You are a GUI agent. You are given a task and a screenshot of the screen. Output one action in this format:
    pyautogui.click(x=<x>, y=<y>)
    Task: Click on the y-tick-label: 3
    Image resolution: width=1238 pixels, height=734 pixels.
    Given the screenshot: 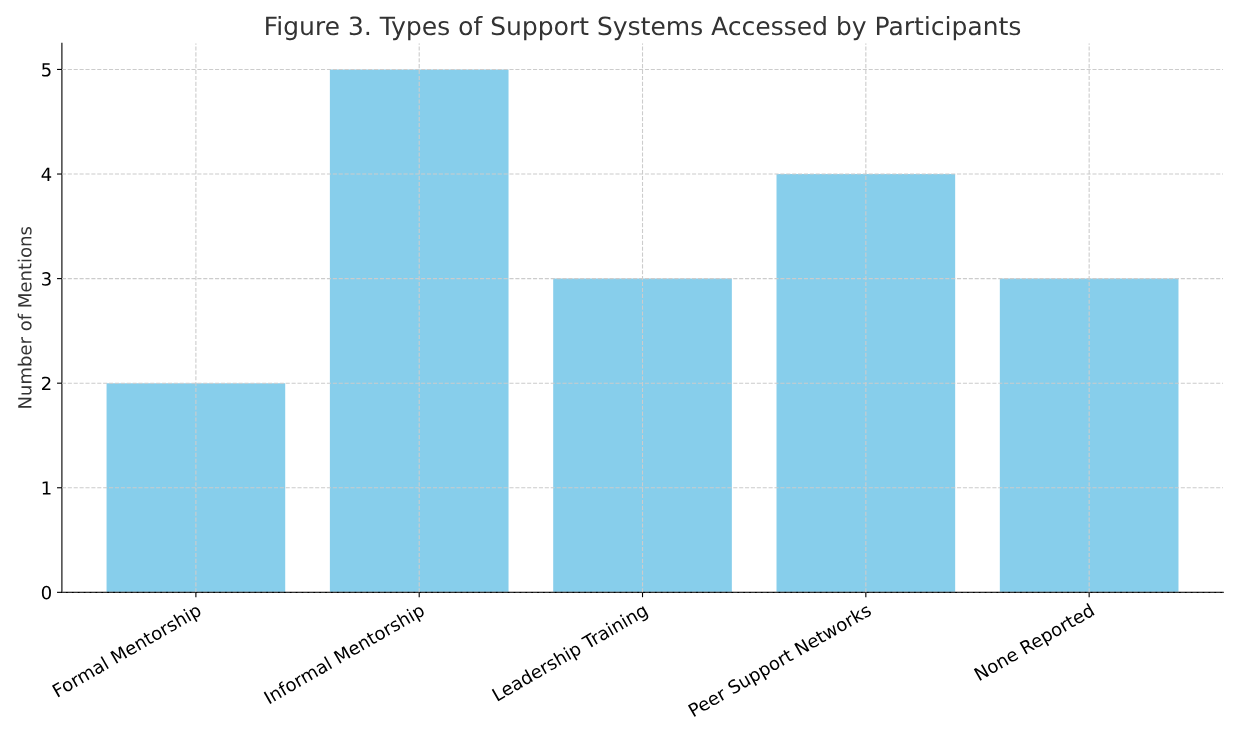 What is the action you would take?
    pyautogui.click(x=46, y=279)
    